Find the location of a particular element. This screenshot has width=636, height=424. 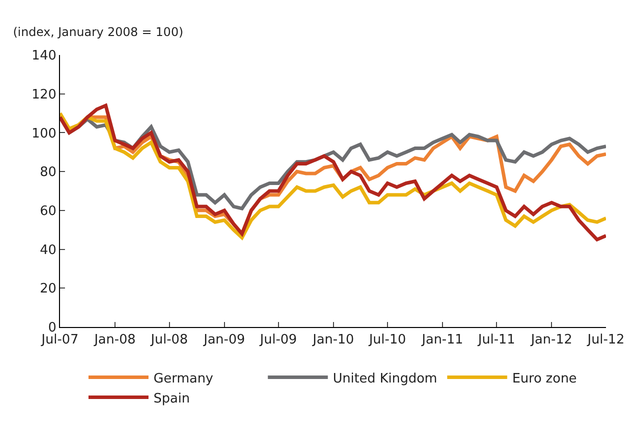

x-tick-label: Jul-11 is located at coordinates (496, 340).